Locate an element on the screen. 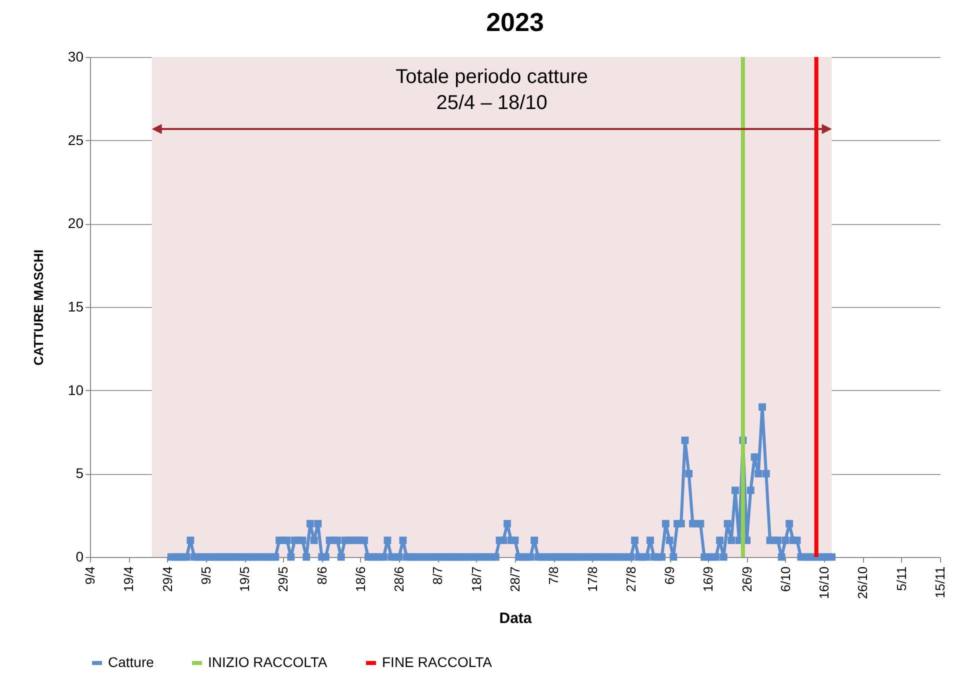  x-tick-label: 27/8 is located at coordinates (630, 579).